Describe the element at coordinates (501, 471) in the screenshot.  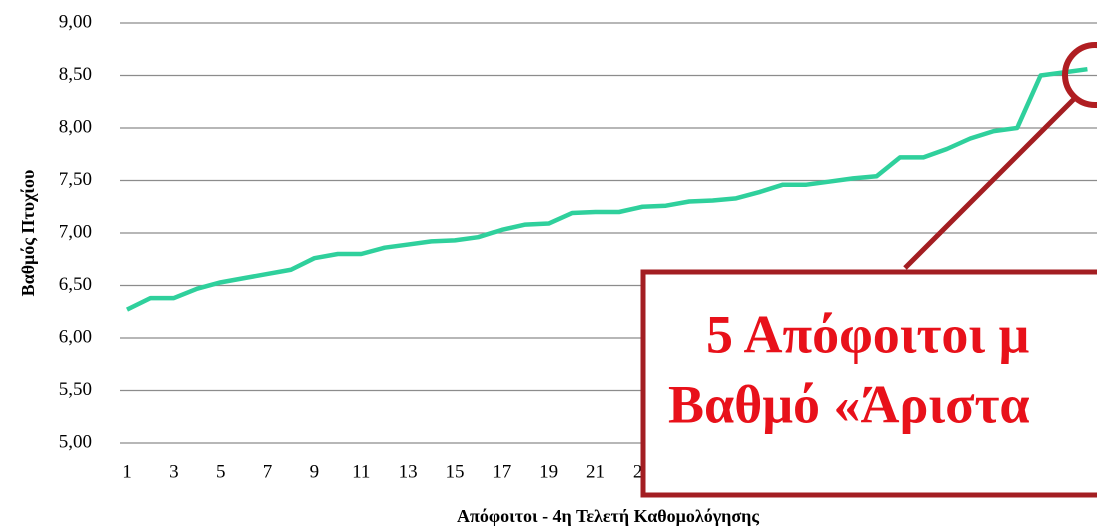
I see `x-tick-label: 17` at that location.